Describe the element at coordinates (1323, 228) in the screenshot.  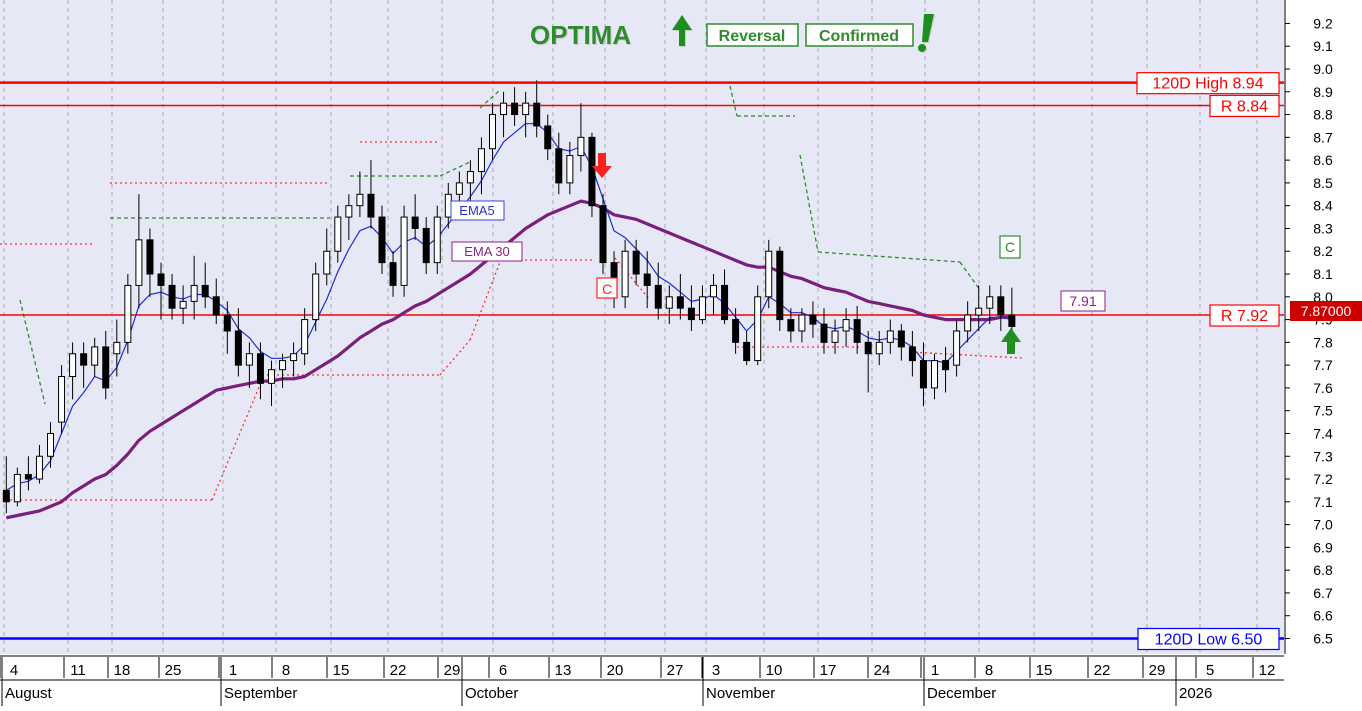
I see `y-tick-label: 8.3` at that location.